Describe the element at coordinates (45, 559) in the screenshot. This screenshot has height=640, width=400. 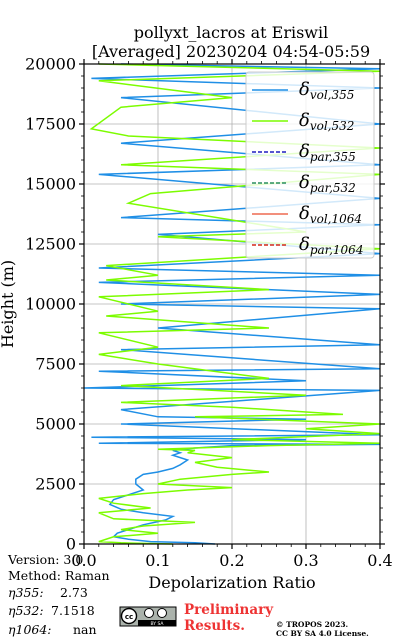
I see `version-text: Version: 3.0` at that location.